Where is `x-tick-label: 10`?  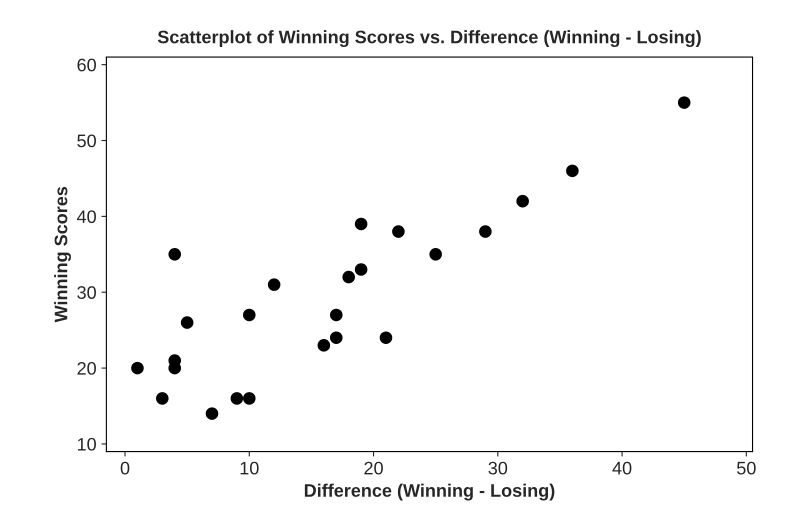
x-tick-label: 10 is located at coordinates (249, 468).